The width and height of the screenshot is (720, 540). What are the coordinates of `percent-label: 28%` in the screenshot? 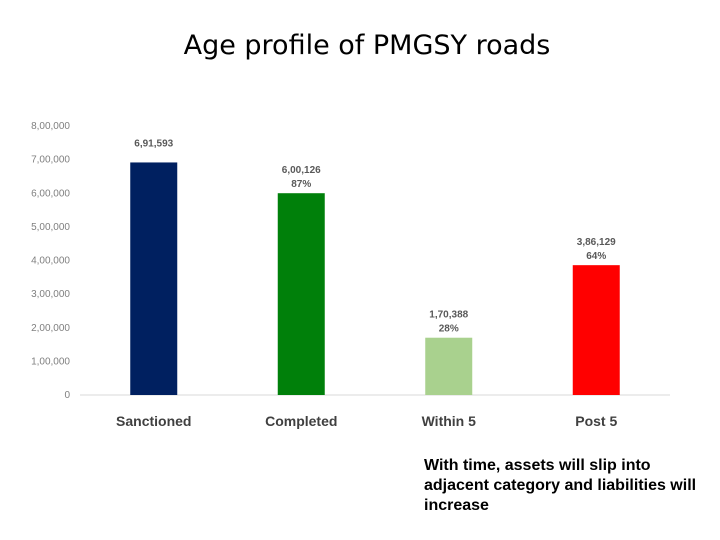 It's located at (449, 329).